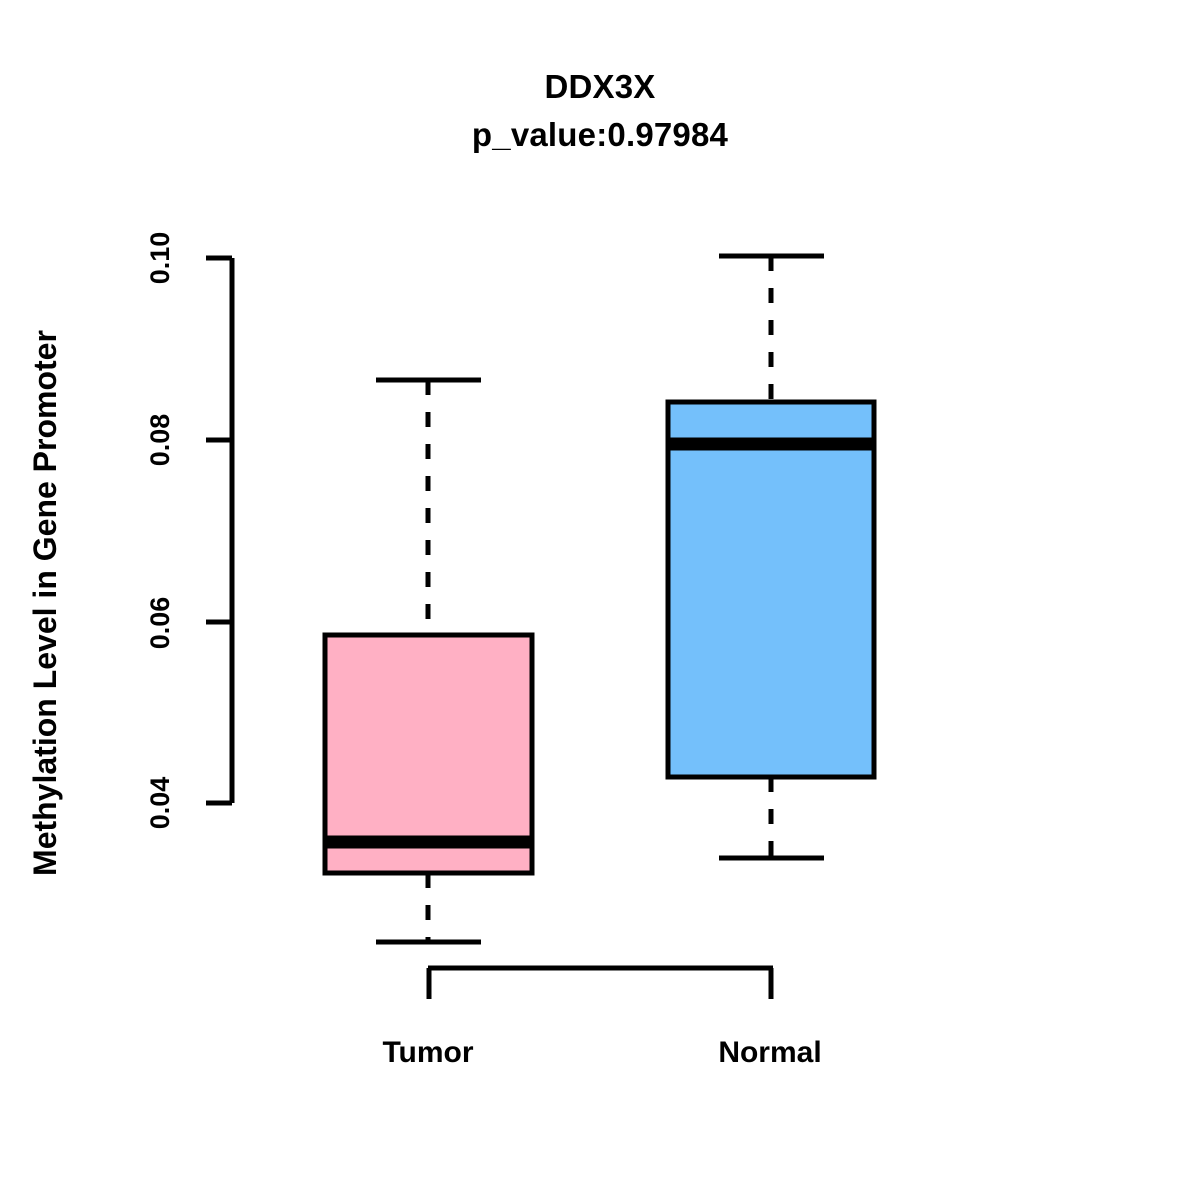 This screenshot has height=1200, width=1200. What do you see at coordinates (600, 134) in the screenshot?
I see `chart-subtitle: p_value:0.97984` at bounding box center [600, 134].